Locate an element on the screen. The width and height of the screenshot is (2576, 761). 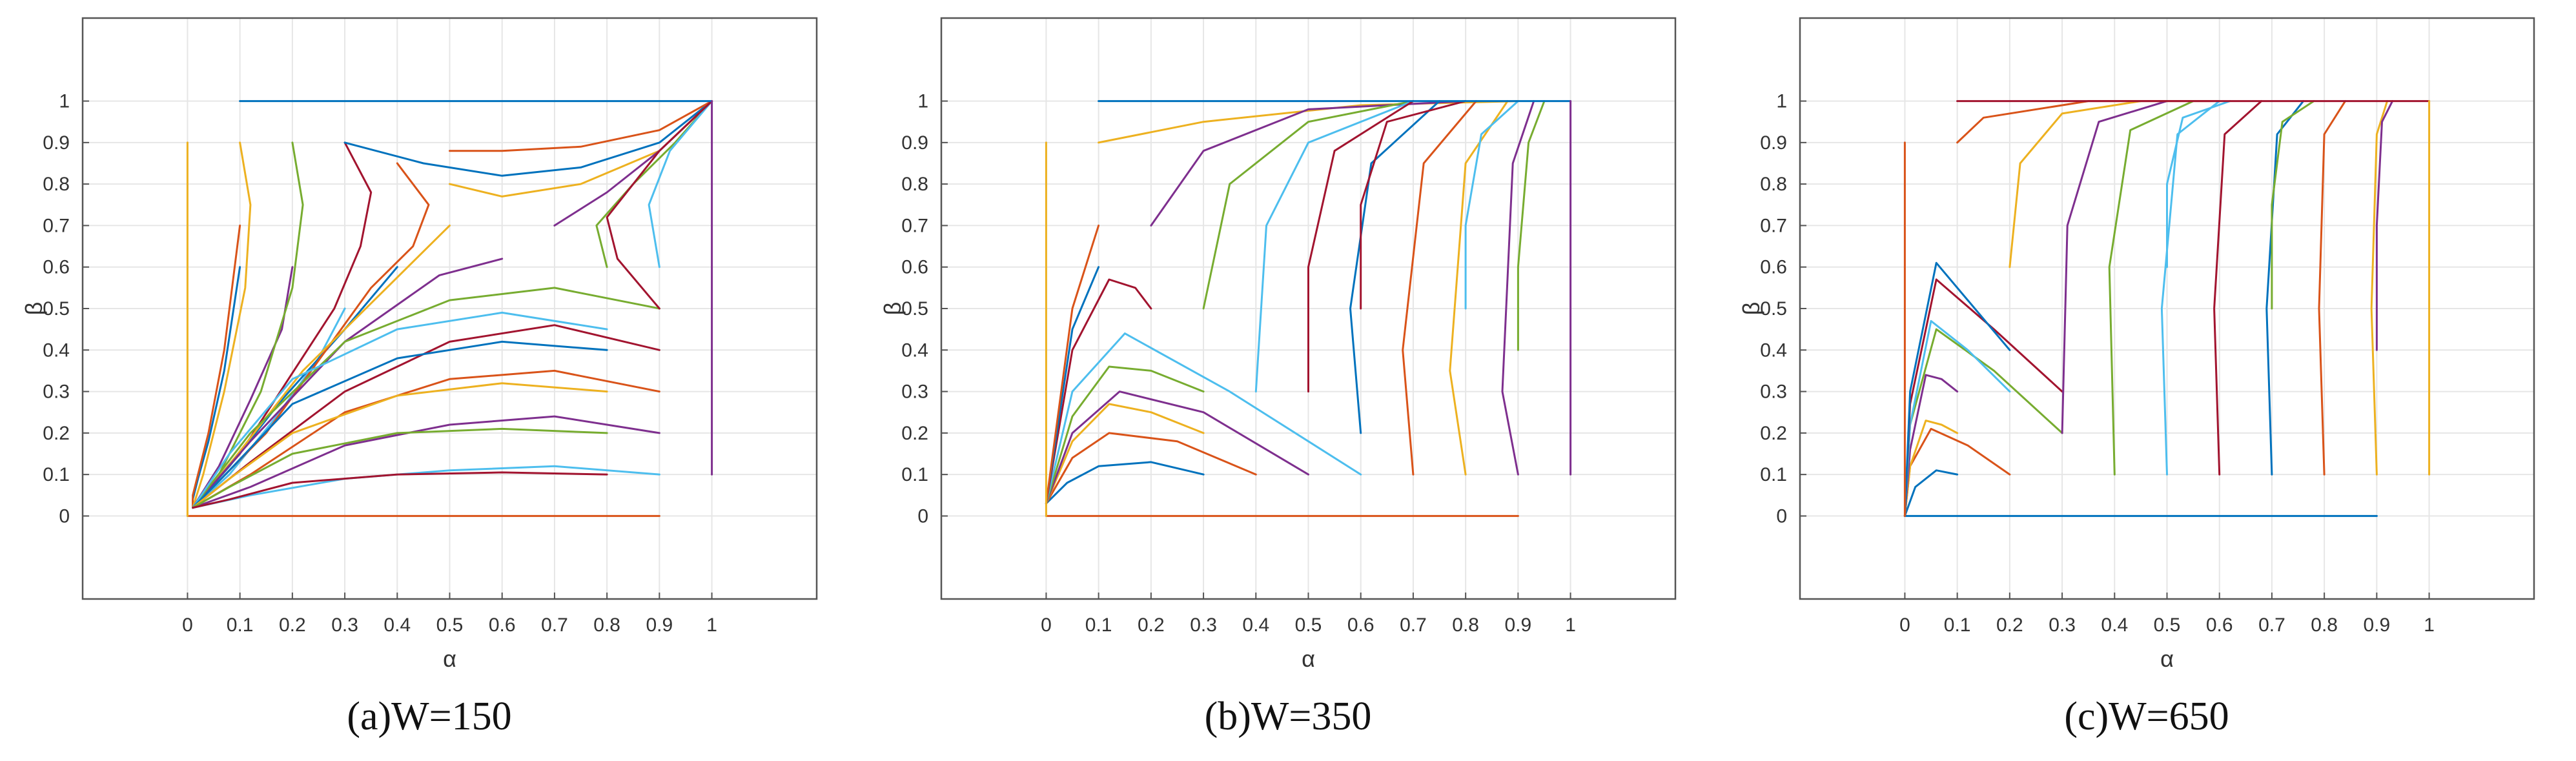
chart-caption: (c)W=650 is located at coordinates (2146, 716).